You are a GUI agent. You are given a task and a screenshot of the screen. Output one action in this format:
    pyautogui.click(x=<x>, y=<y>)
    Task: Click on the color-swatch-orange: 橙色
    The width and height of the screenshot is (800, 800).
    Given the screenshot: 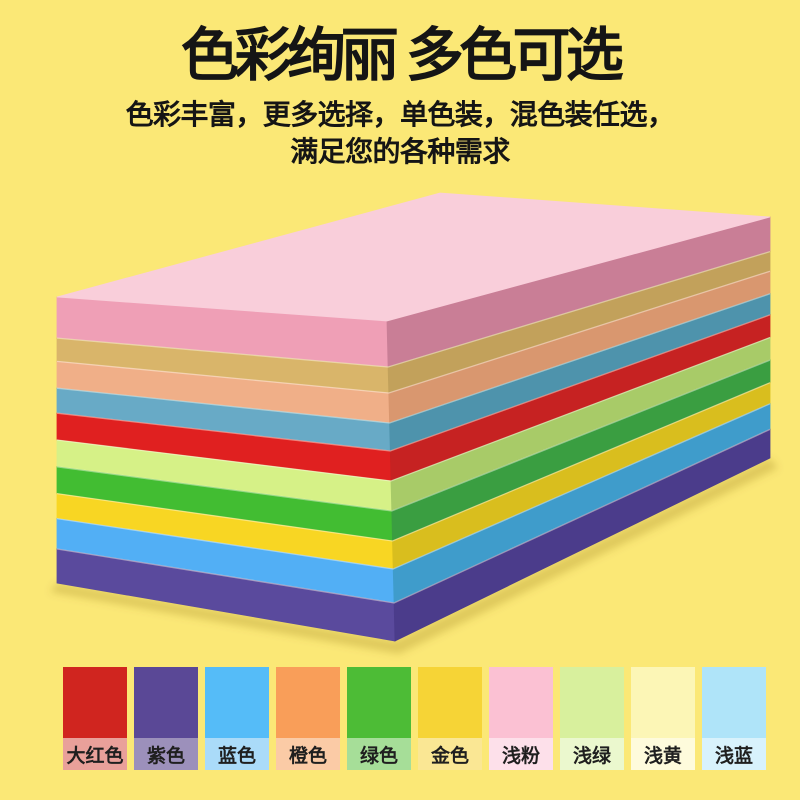 What is the action you would take?
    pyautogui.click(x=308, y=718)
    